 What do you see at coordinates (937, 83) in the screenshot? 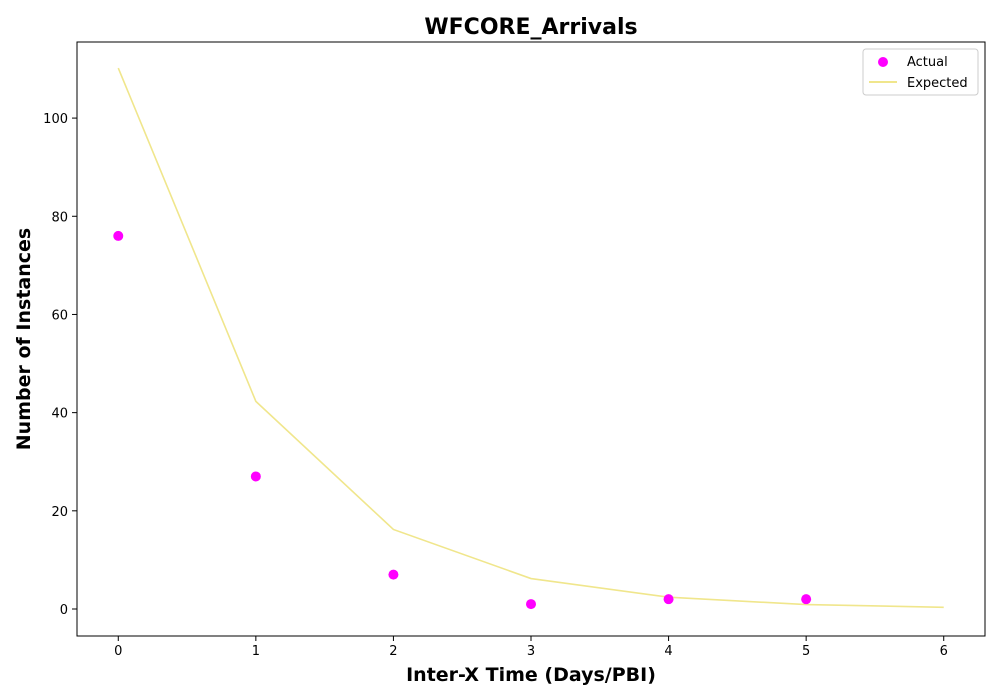
I see `legend-expected-label: Expected` at bounding box center [937, 83].